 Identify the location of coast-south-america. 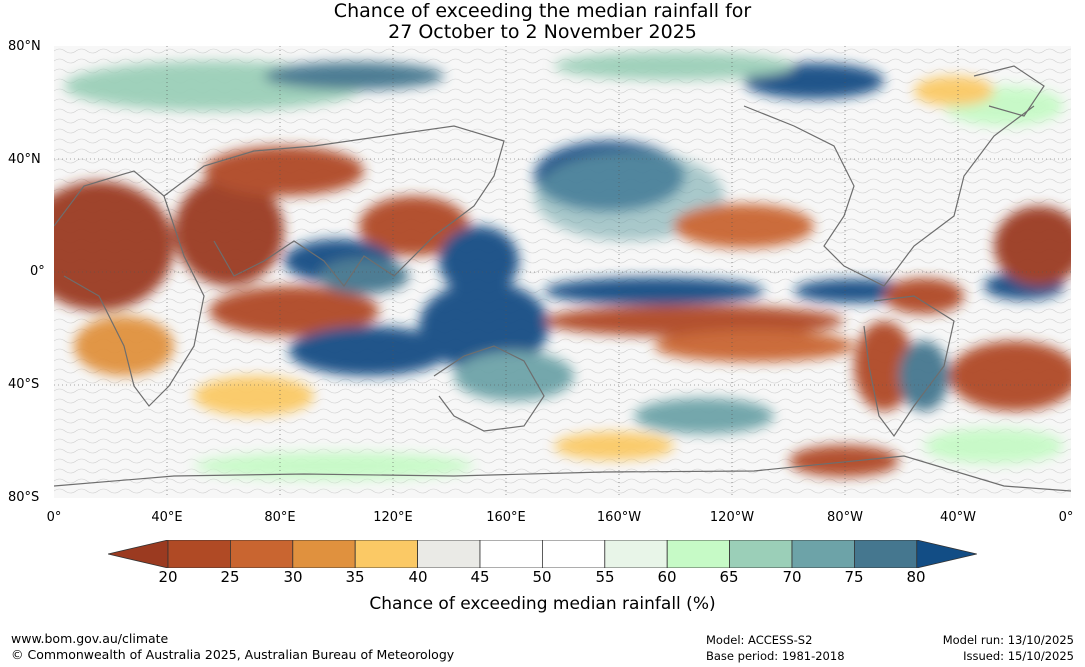
(909, 366).